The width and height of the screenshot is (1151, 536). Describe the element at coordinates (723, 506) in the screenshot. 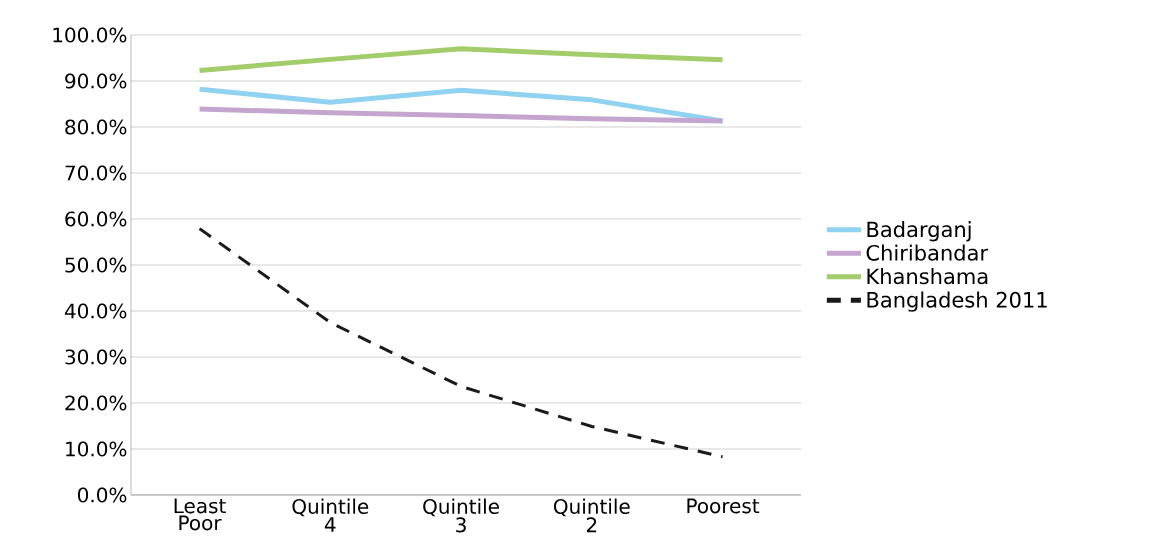

I see `x-tick-label: Poorest` at that location.